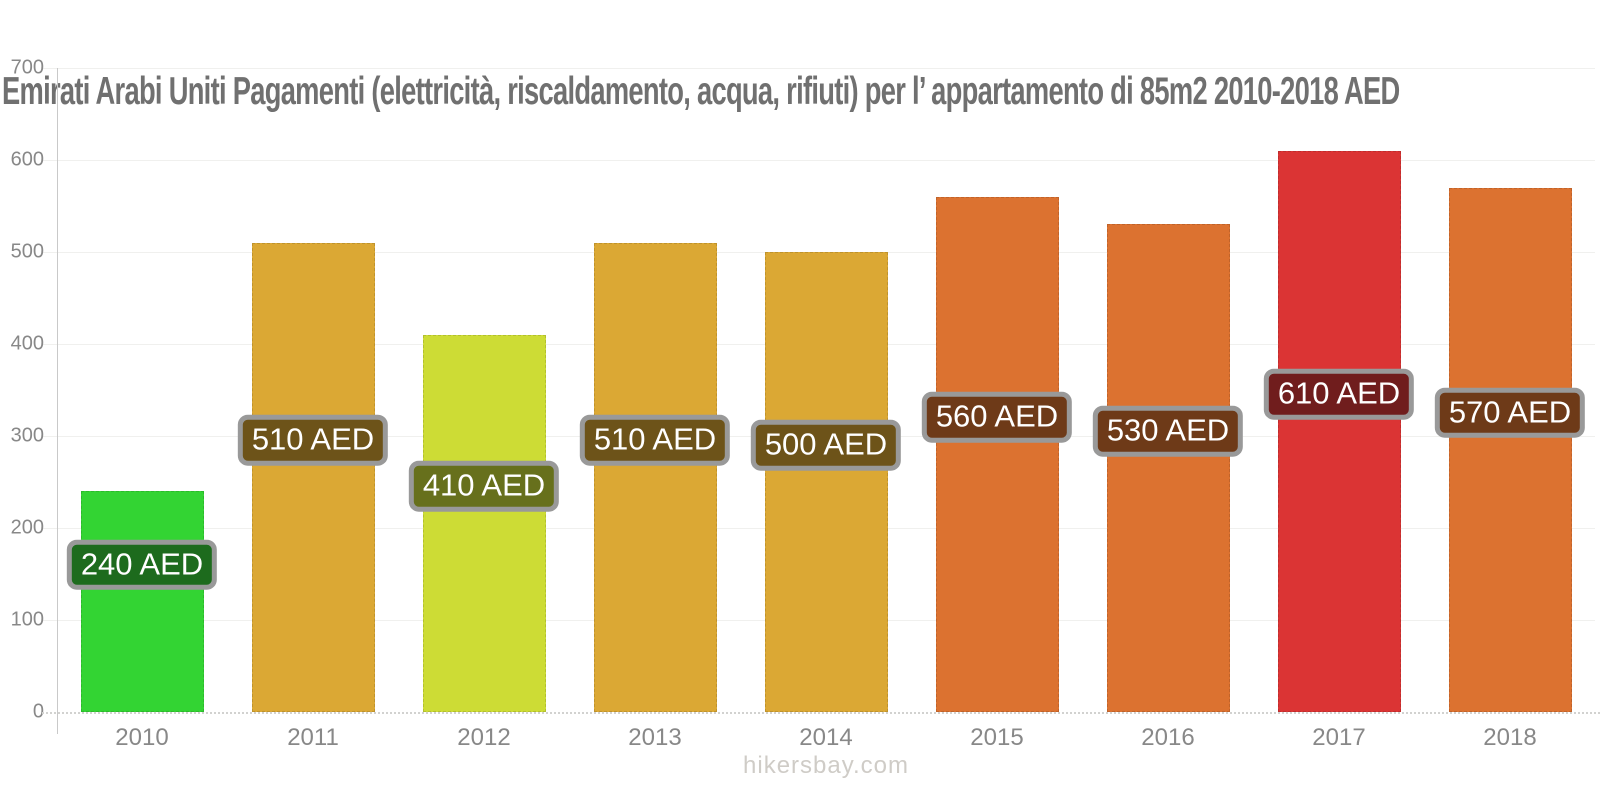 Image resolution: width=1600 pixels, height=800 pixels. What do you see at coordinates (1339, 737) in the screenshot?
I see `x-tick-label-2017: 2017` at bounding box center [1339, 737].